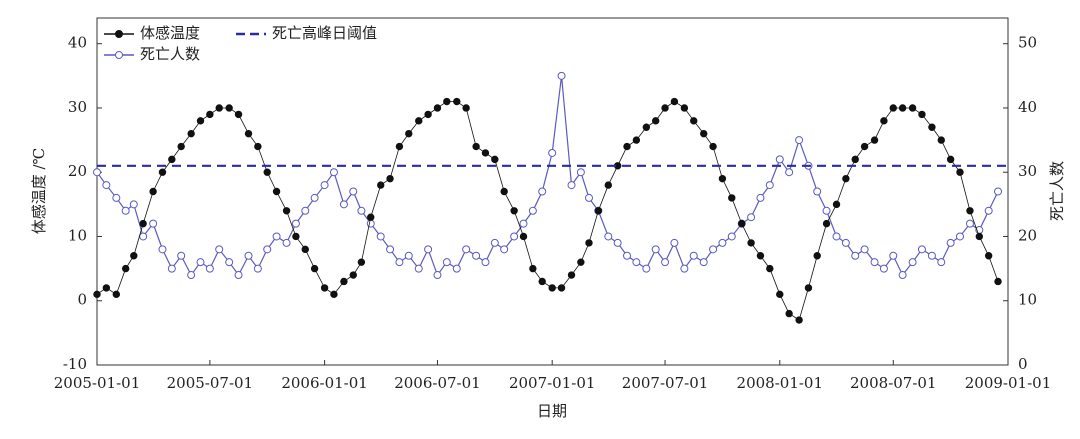 This screenshot has height=439, width=1080. I want to click on y-tick-label: 30, so click(77, 107).